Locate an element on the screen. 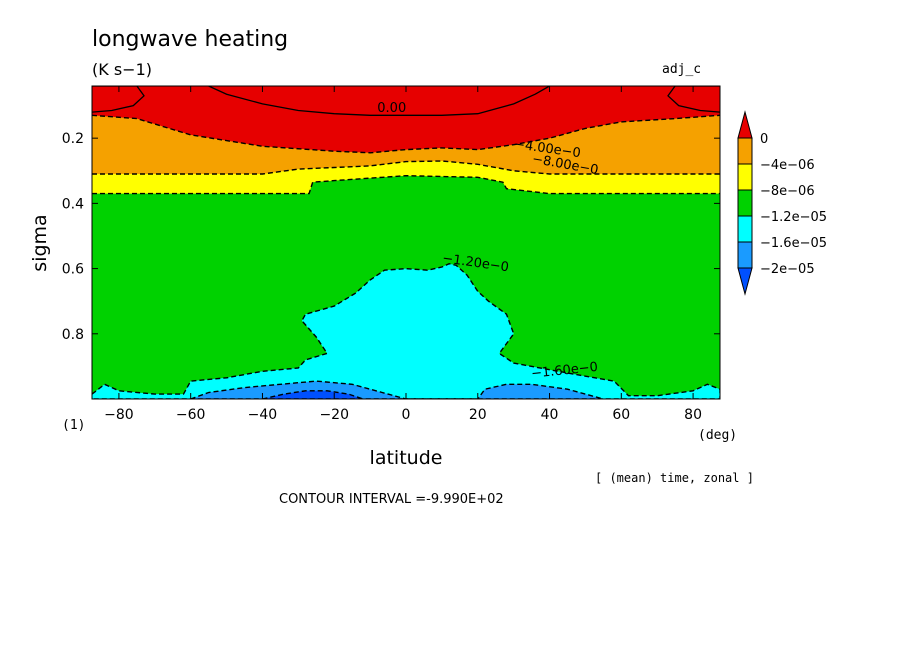 This screenshot has width=904, height=654. run-label: adj_c is located at coordinates (681, 69).